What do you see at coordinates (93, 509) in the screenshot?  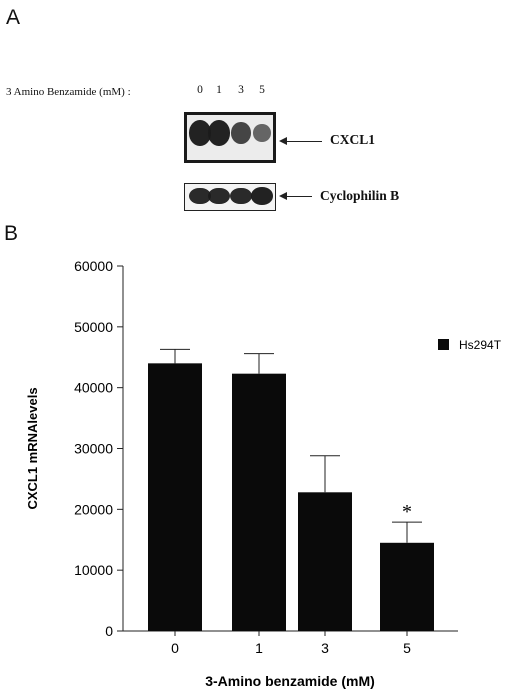 I see `y-tick-label: 20000` at bounding box center [93, 509].